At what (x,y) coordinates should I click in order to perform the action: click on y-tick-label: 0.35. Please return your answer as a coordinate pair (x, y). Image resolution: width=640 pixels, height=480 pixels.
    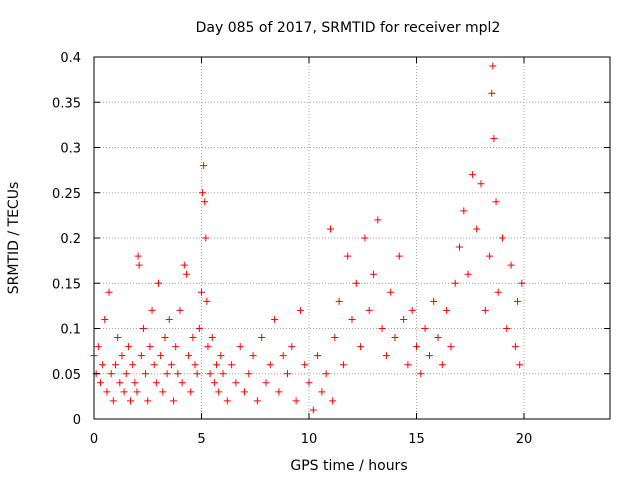
    Looking at the image, I should click on (66, 103).